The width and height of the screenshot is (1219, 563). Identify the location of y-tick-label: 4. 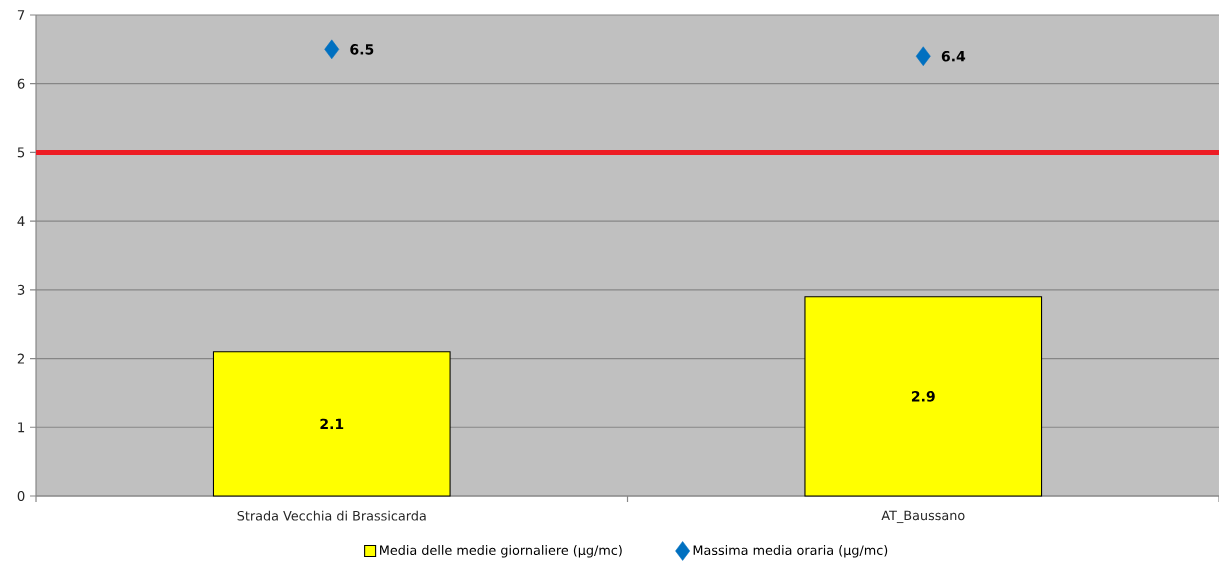
(21, 221).